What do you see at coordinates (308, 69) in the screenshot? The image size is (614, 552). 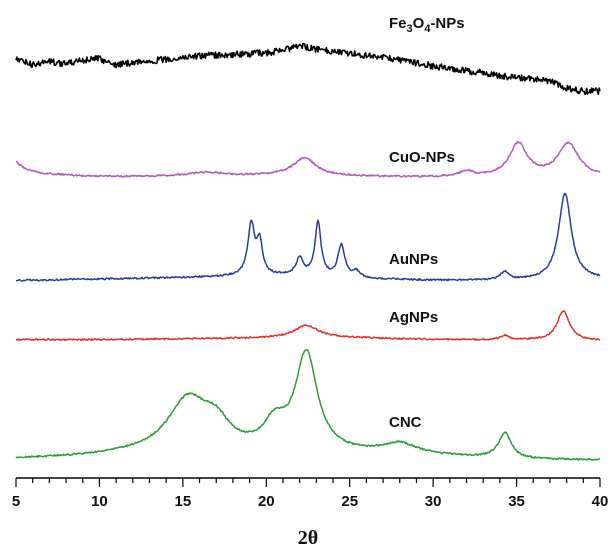 I see `trace-fe3o4-nps` at bounding box center [308, 69].